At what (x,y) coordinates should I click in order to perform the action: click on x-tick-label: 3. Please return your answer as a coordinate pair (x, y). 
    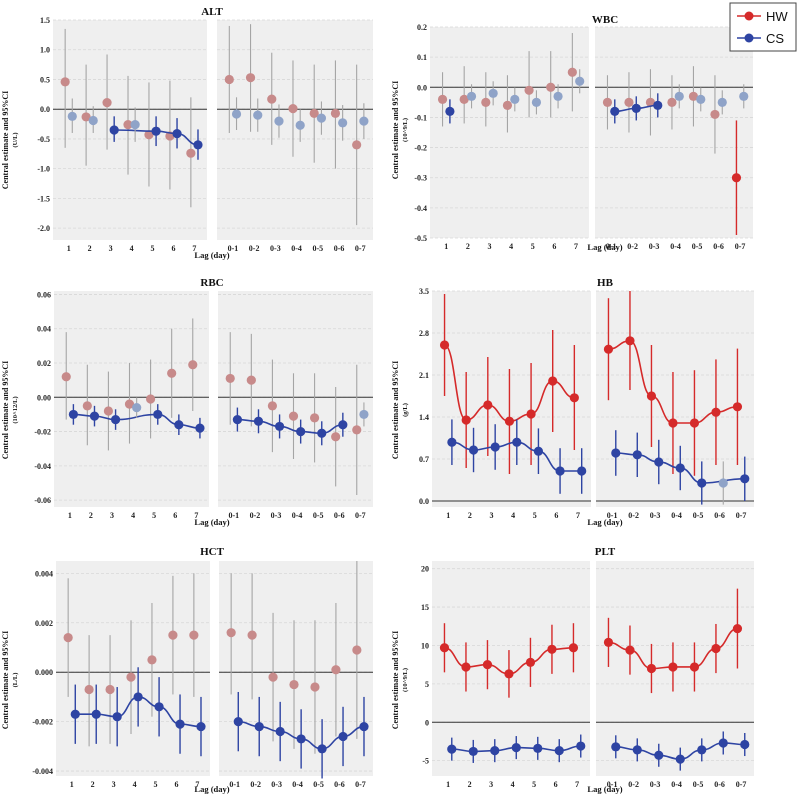
    Looking at the image, I should click on (491, 515).